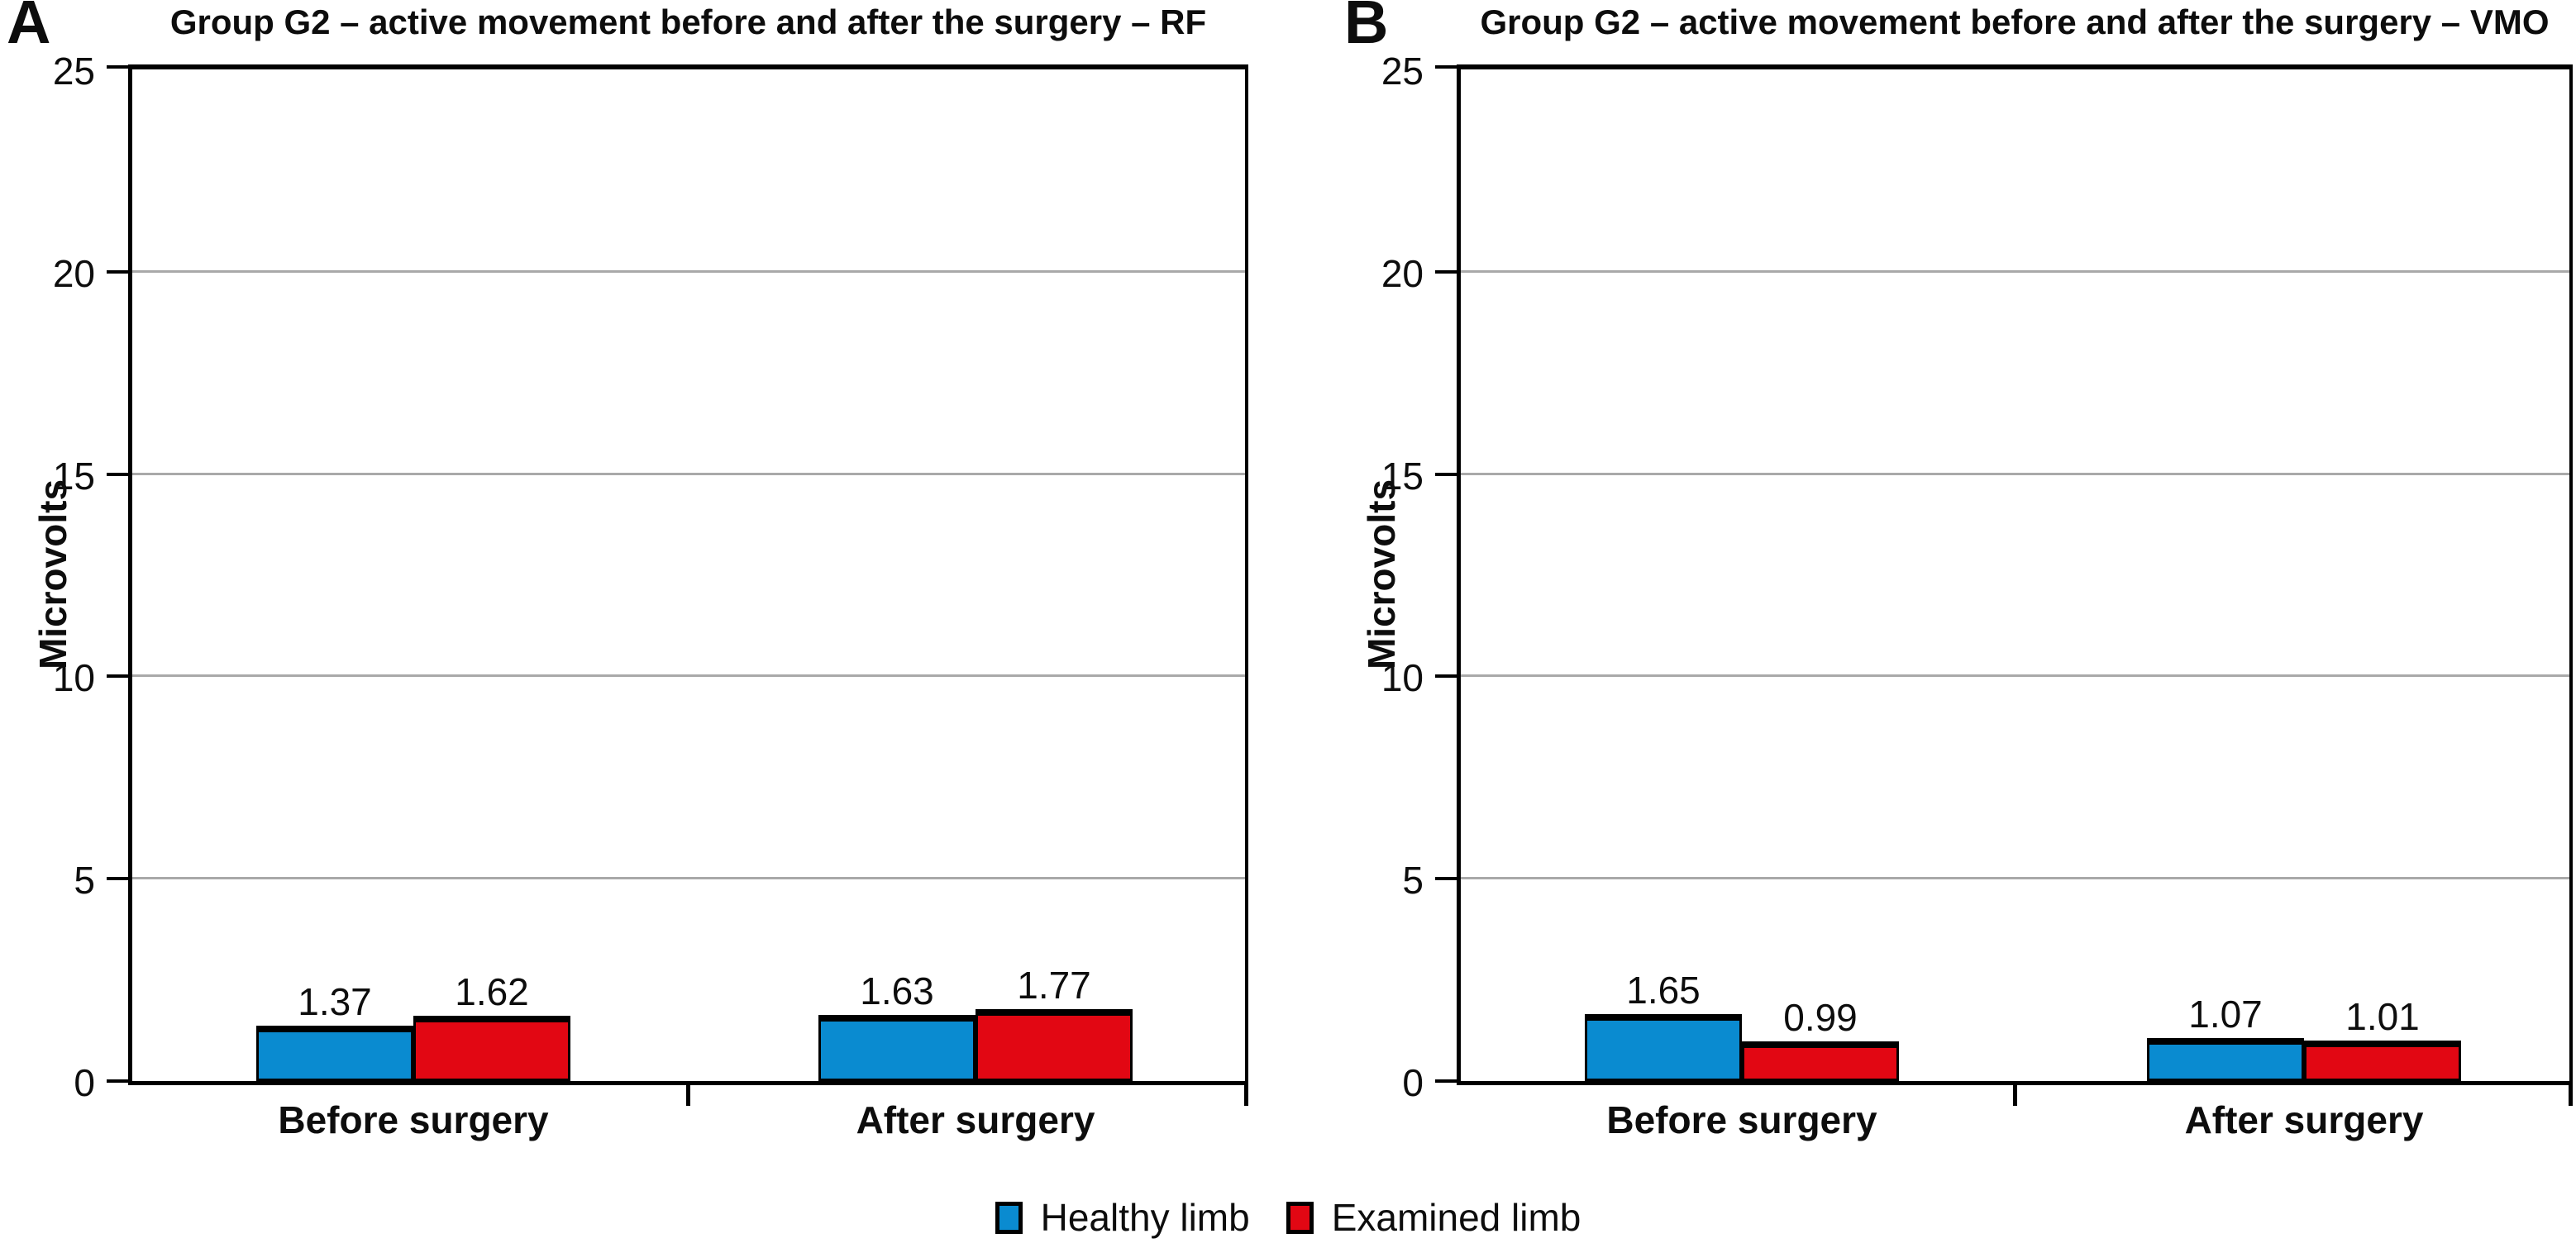  I want to click on bar-healthy-after: 1.63, so click(897, 1026).